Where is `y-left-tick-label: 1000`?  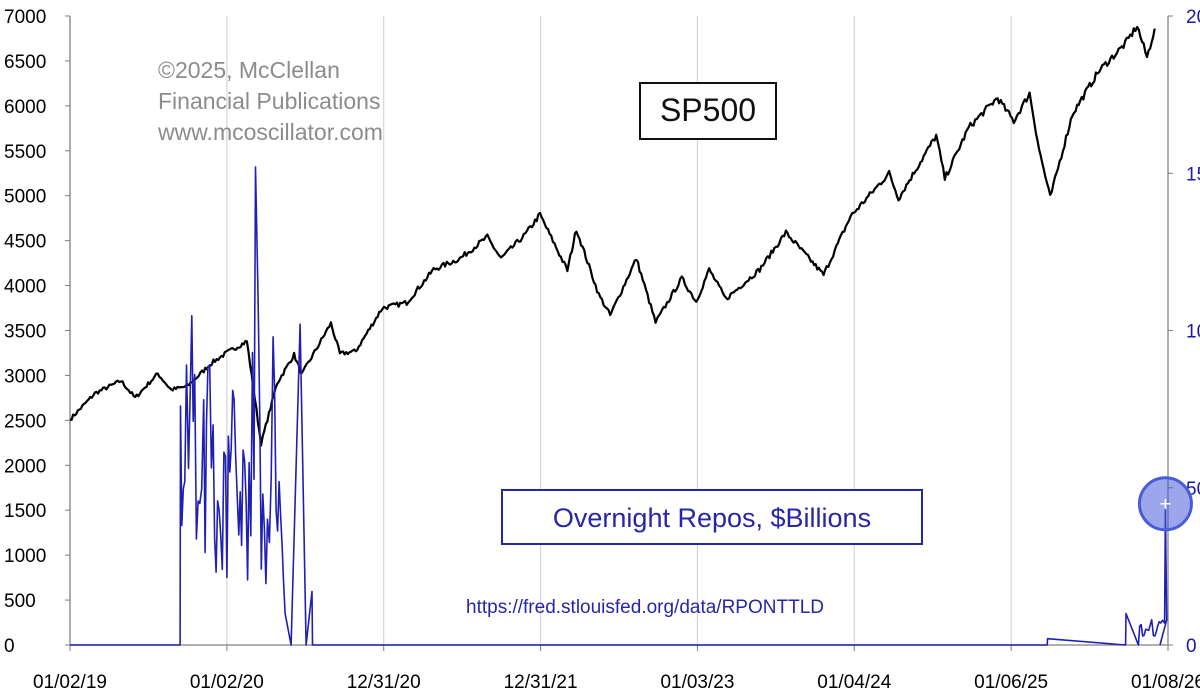
y-left-tick-label: 1000 is located at coordinates (25, 556).